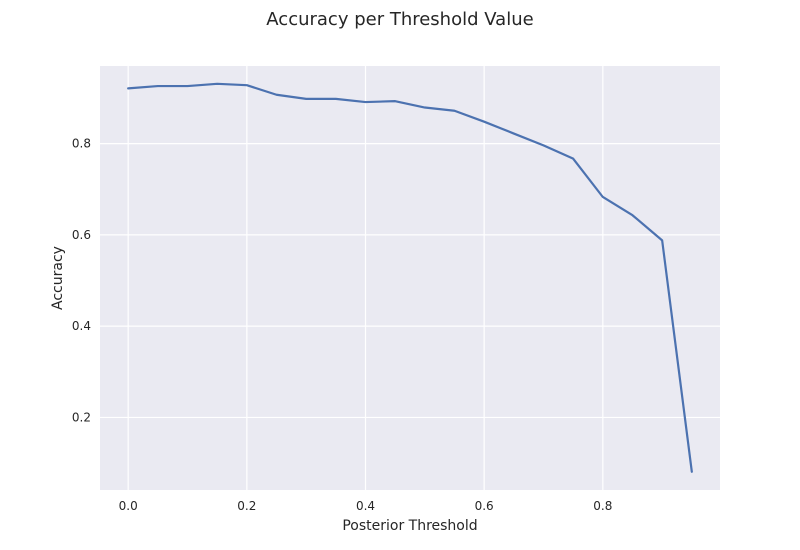 This screenshot has height=550, width=800. Describe the element at coordinates (246, 506) in the screenshot. I see `x-tick-label: 0.2` at that location.